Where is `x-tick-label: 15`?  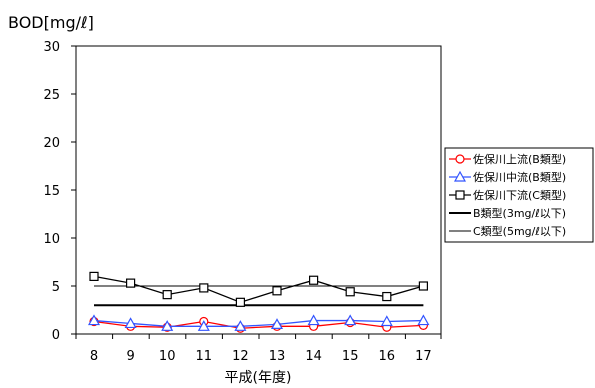 x-tick-label: 15 is located at coordinates (350, 356).